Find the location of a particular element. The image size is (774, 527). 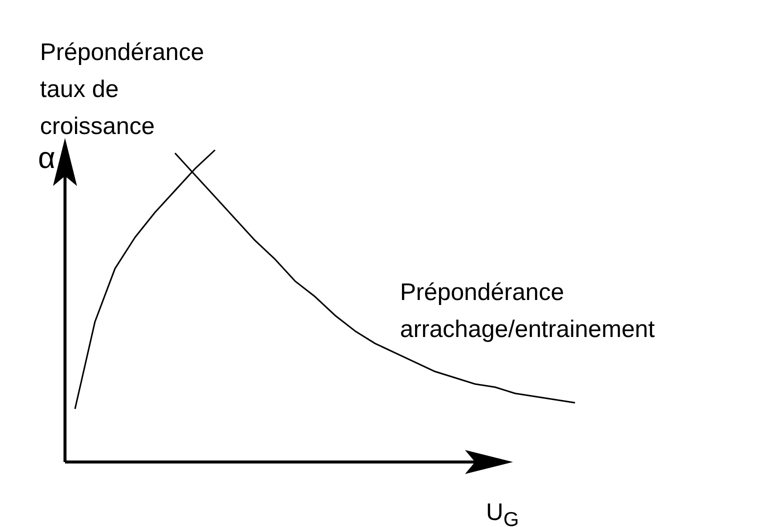

x-axis-title: U$_{G}$ is located at coordinates (502, 512).